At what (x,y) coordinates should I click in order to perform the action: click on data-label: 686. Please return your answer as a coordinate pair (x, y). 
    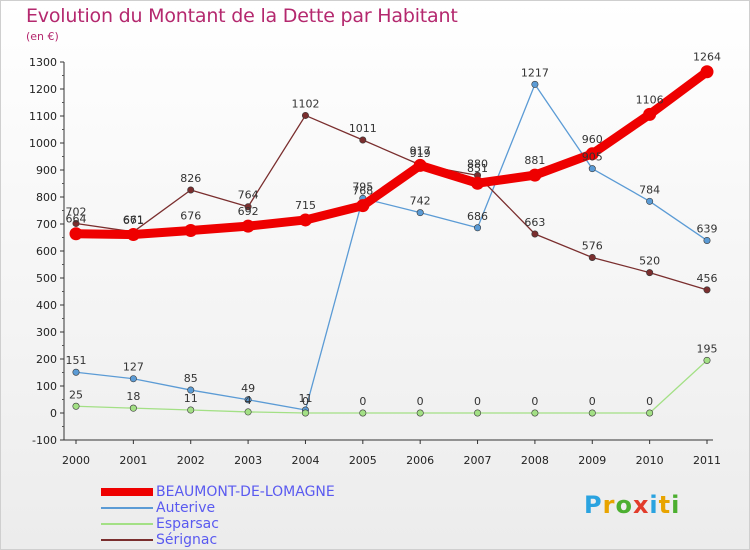
    Looking at the image, I should click on (477, 216).